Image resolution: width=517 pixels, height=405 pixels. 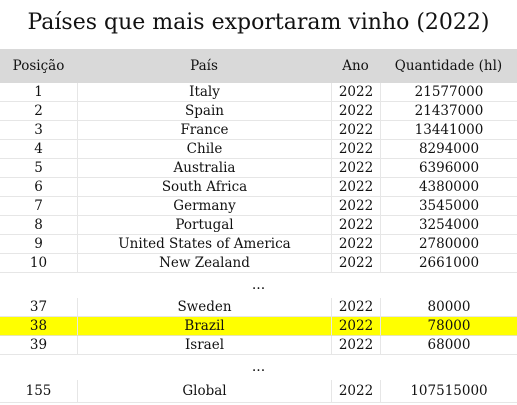 I want to click on table-row: 5 Australia 2022 6396000, so click(x=258, y=168).